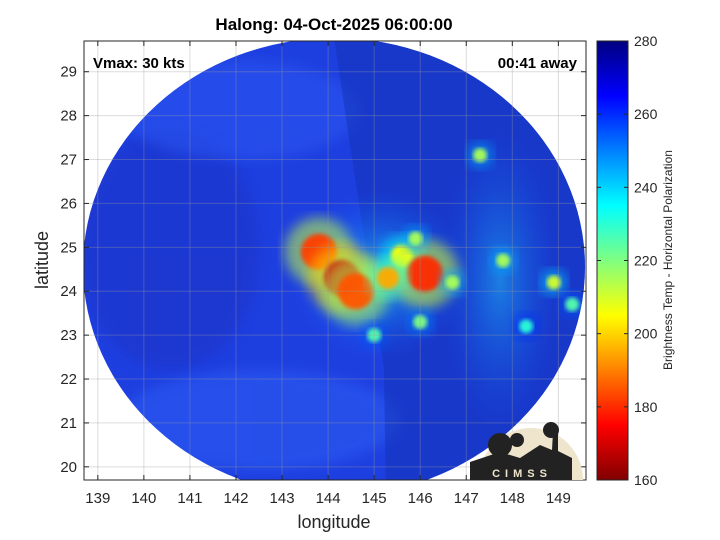 This screenshot has height=540, width=720. Describe the element at coordinates (558, 498) in the screenshot. I see `x-tick-label: 149` at that location.